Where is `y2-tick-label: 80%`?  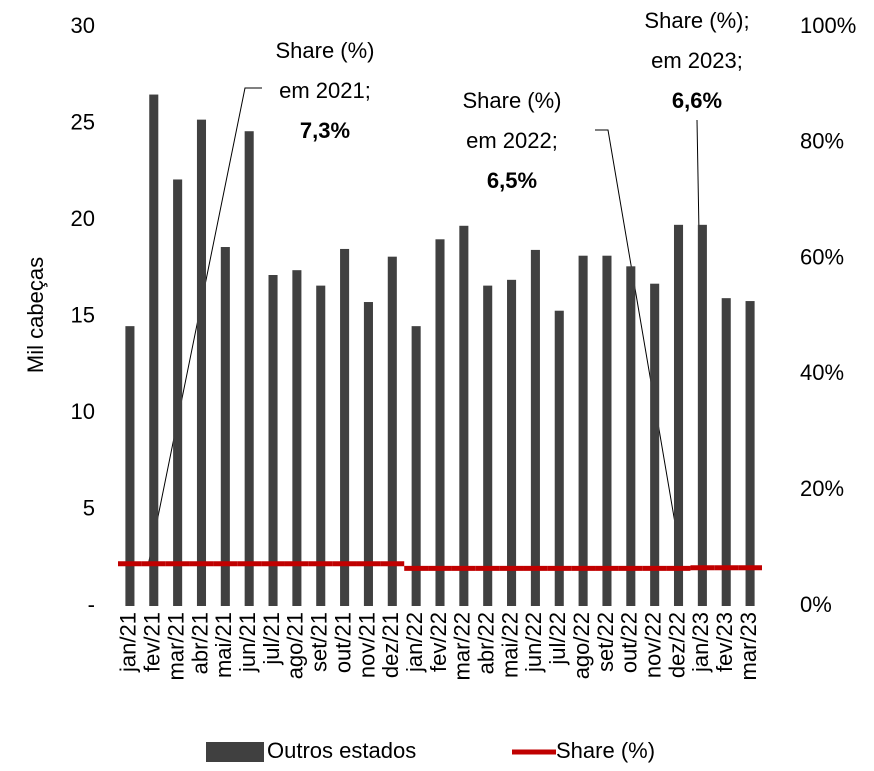
y2-tick-label: 80% is located at coordinates (822, 141).